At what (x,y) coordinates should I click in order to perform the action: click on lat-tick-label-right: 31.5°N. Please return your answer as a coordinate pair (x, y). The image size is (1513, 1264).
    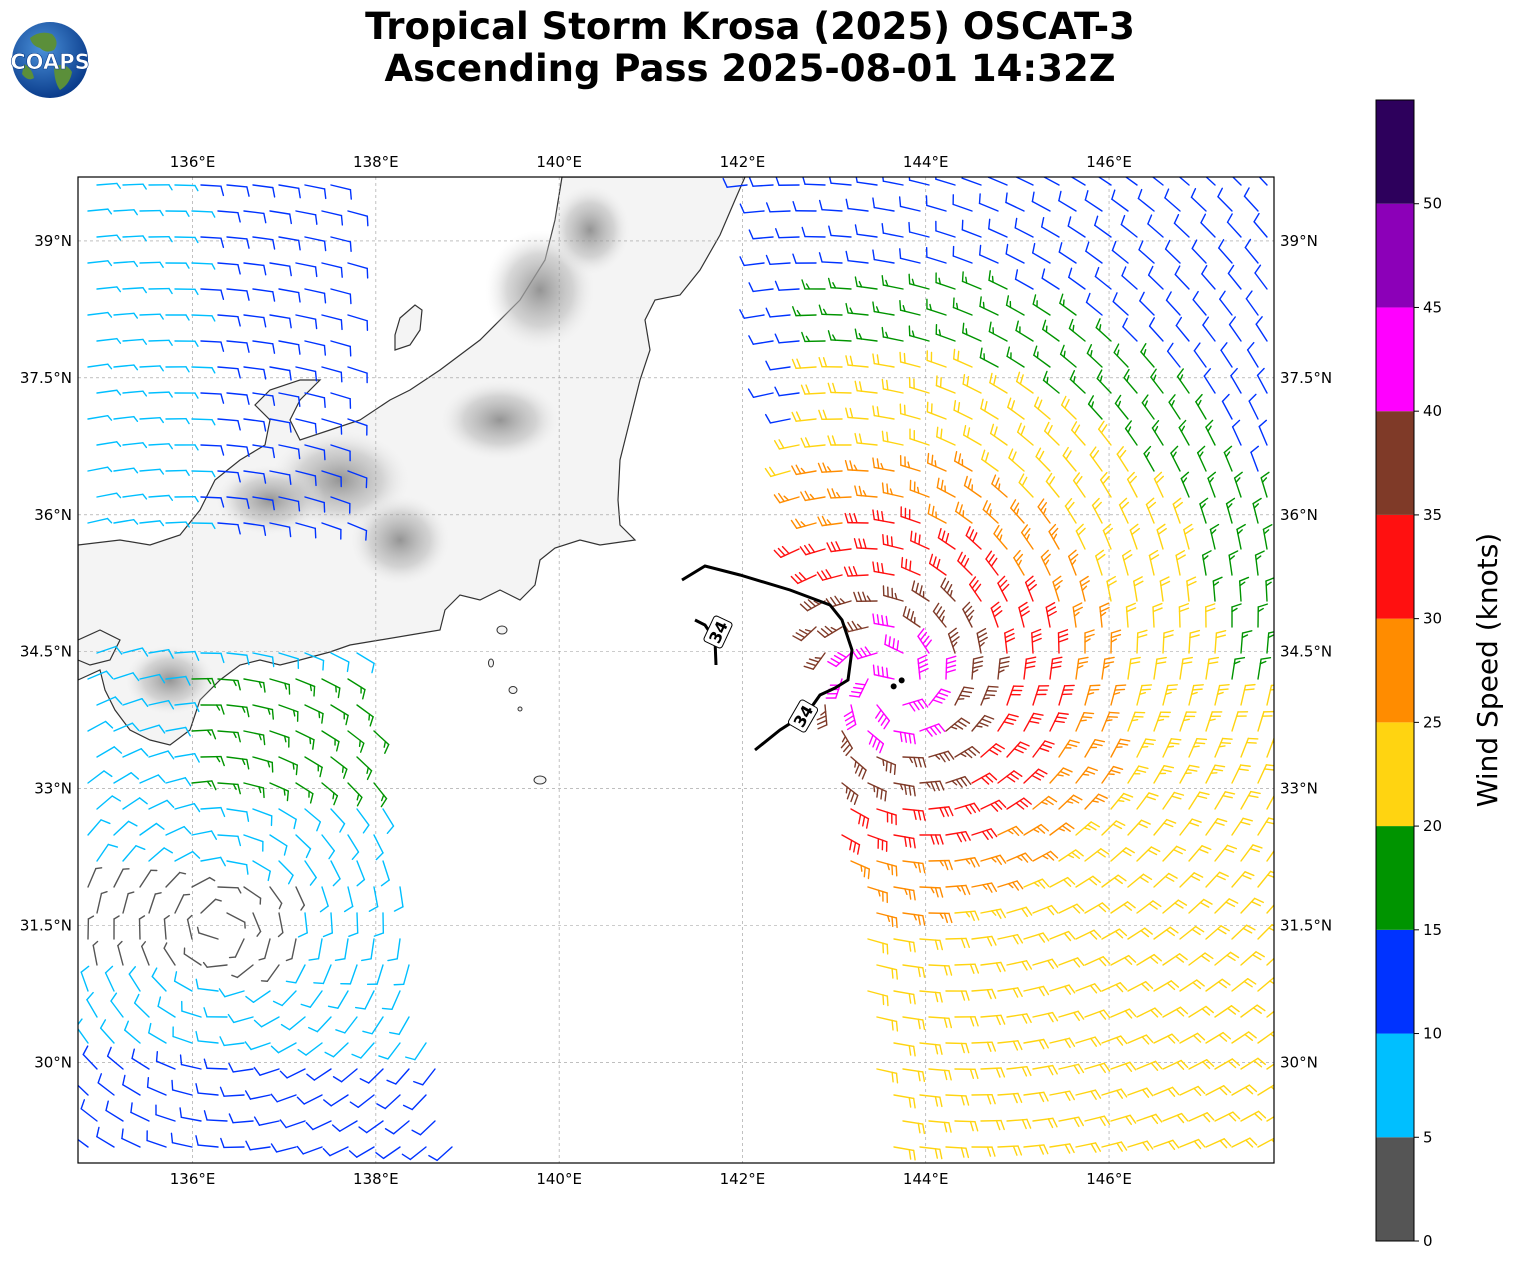
    Looking at the image, I should click on (1306, 926).